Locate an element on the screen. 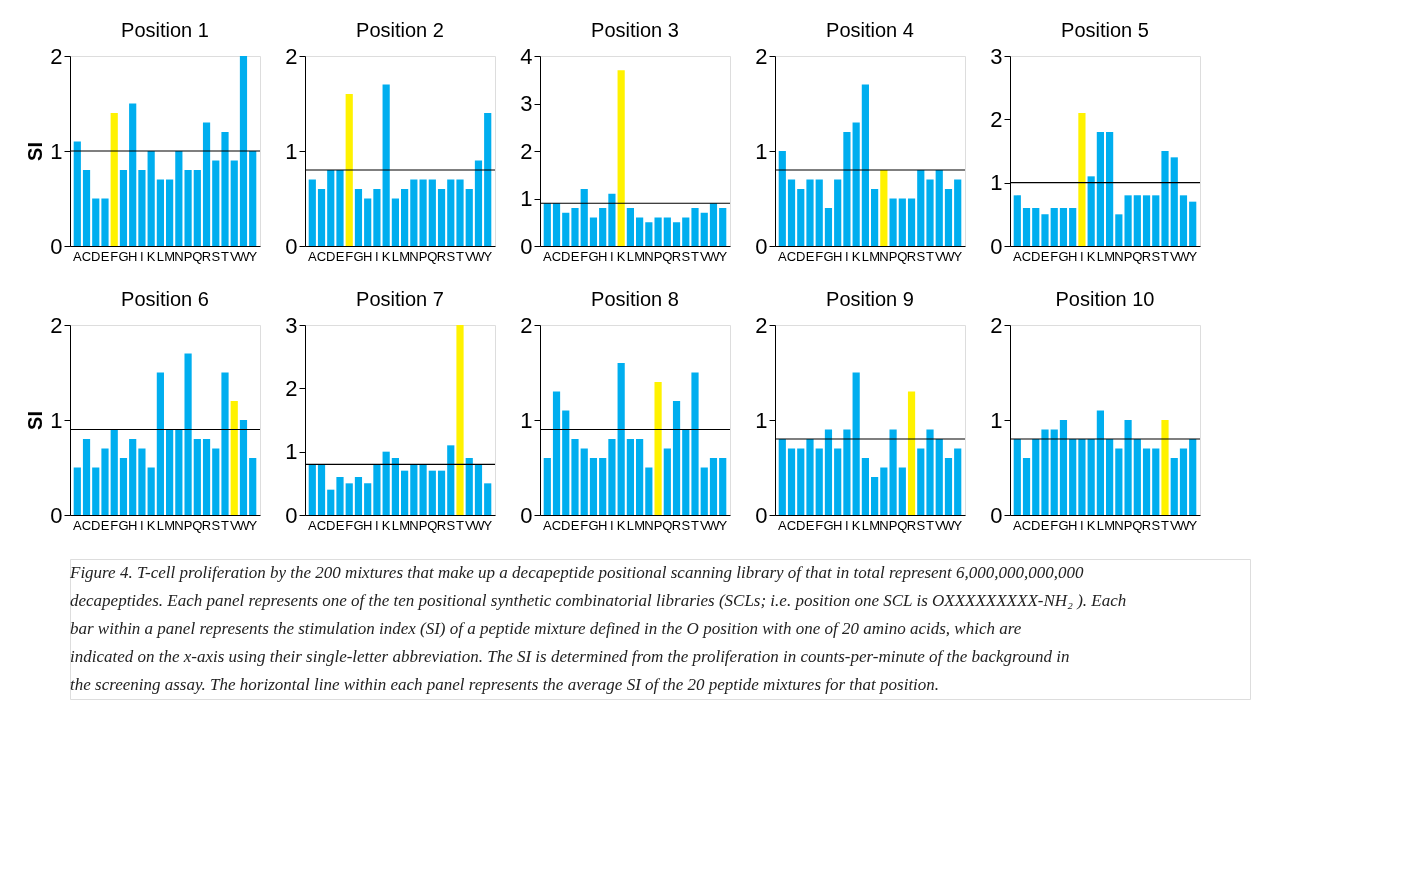  chart-title: Position 10 is located at coordinates (1105, 299).